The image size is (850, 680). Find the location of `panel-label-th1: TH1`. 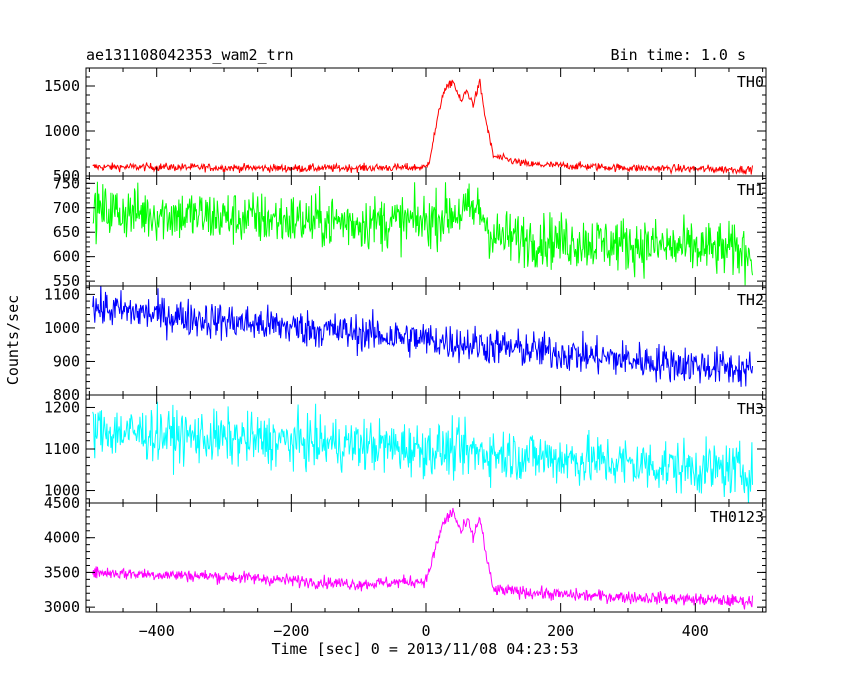

panel-label-th1: TH1 is located at coordinates (750, 190).